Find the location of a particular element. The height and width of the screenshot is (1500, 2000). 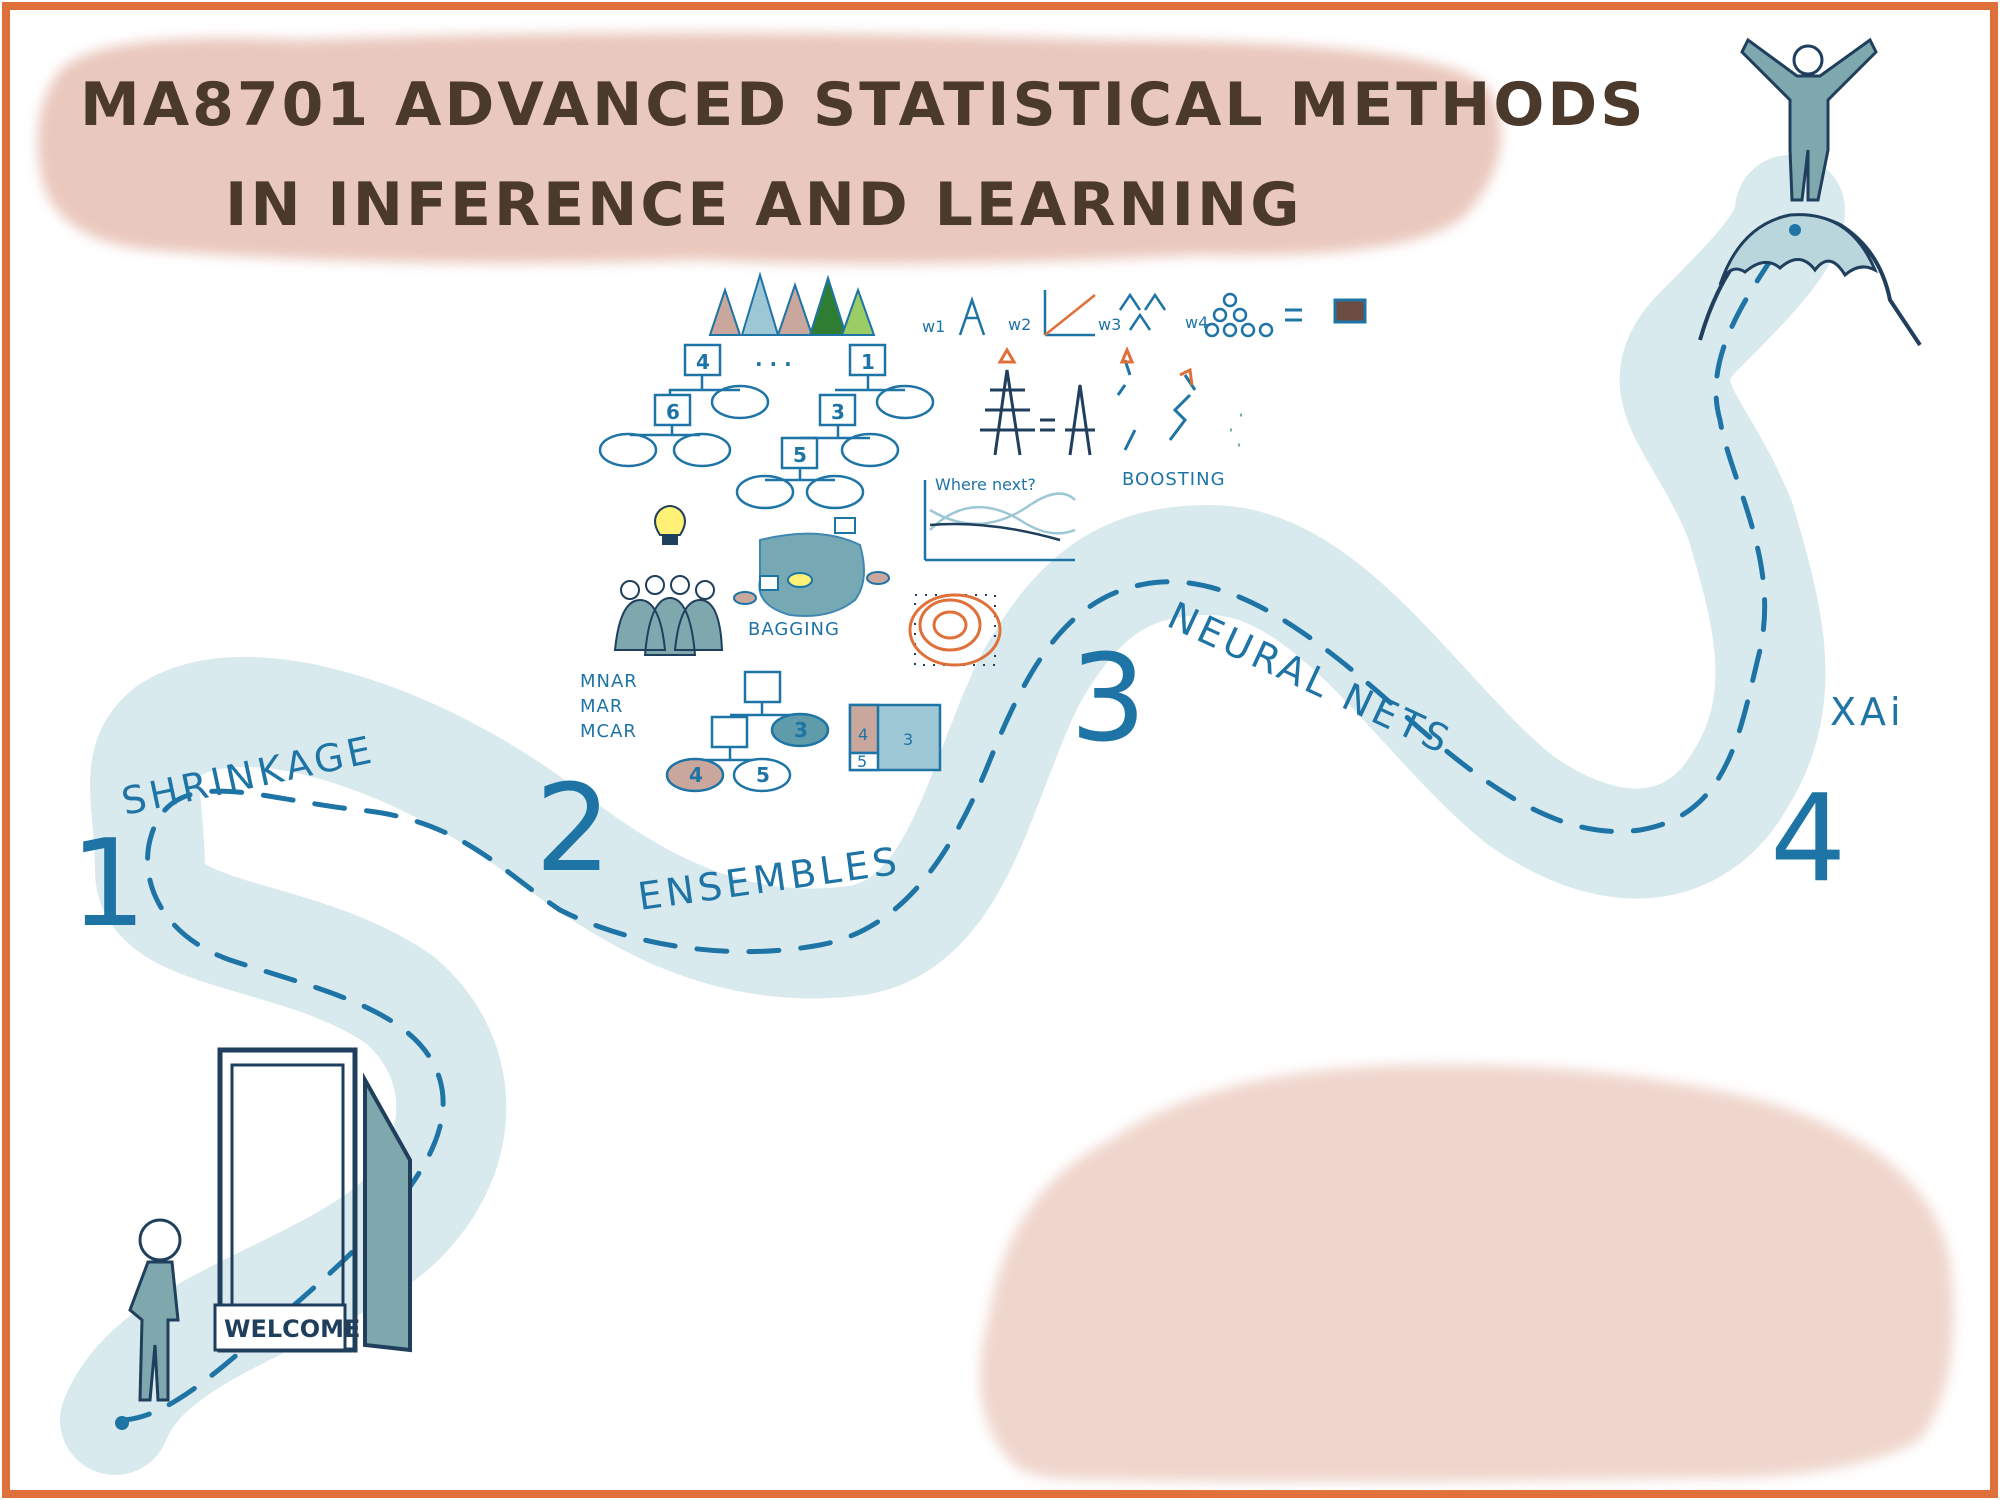

partition-5: 5 is located at coordinates (862, 761).